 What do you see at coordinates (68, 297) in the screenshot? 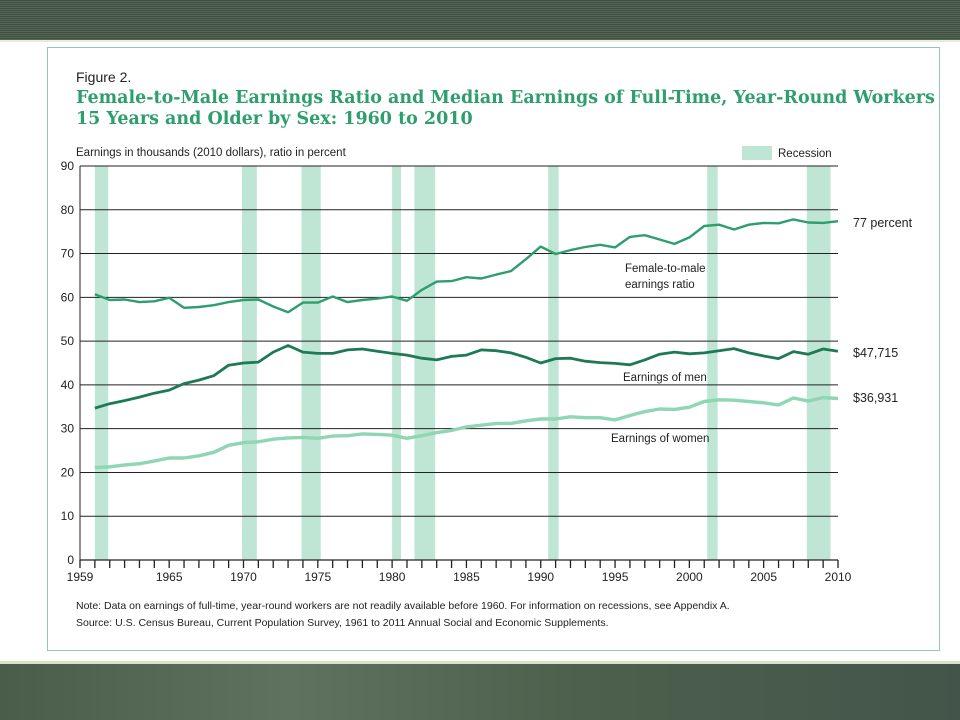
I see `y-tick-label: 60` at bounding box center [68, 297].